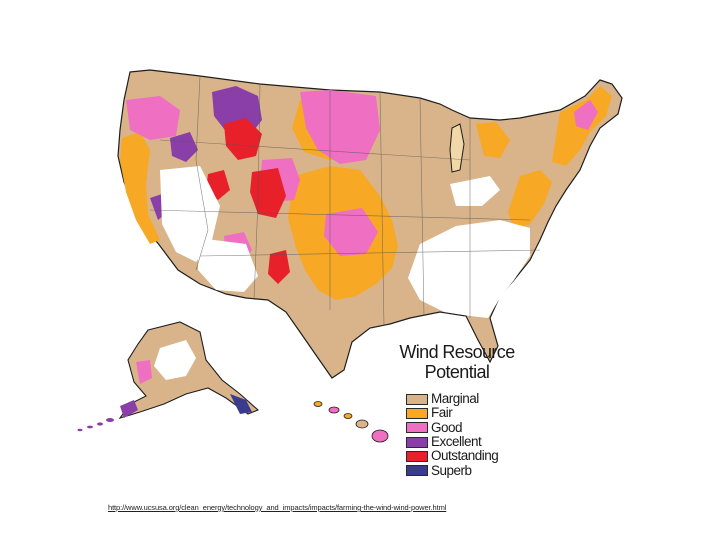  Describe the element at coordinates (175, 360) in the screenshot. I see `alaska-white-interior` at that location.